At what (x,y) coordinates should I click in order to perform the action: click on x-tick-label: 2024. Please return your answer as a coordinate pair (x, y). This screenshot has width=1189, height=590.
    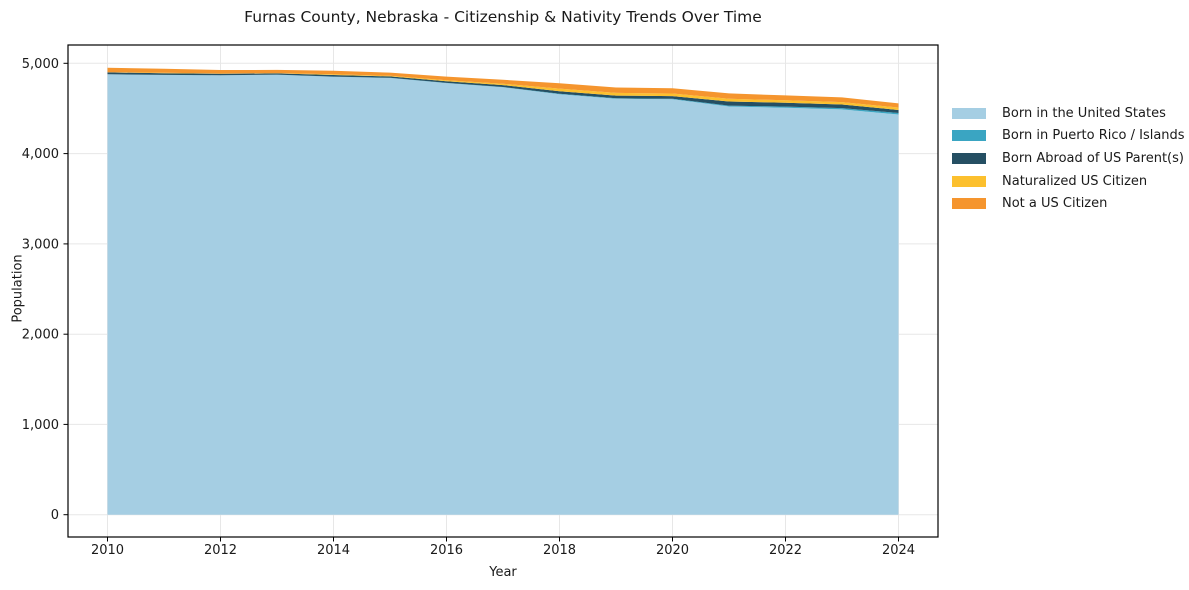
    Looking at the image, I should click on (898, 550).